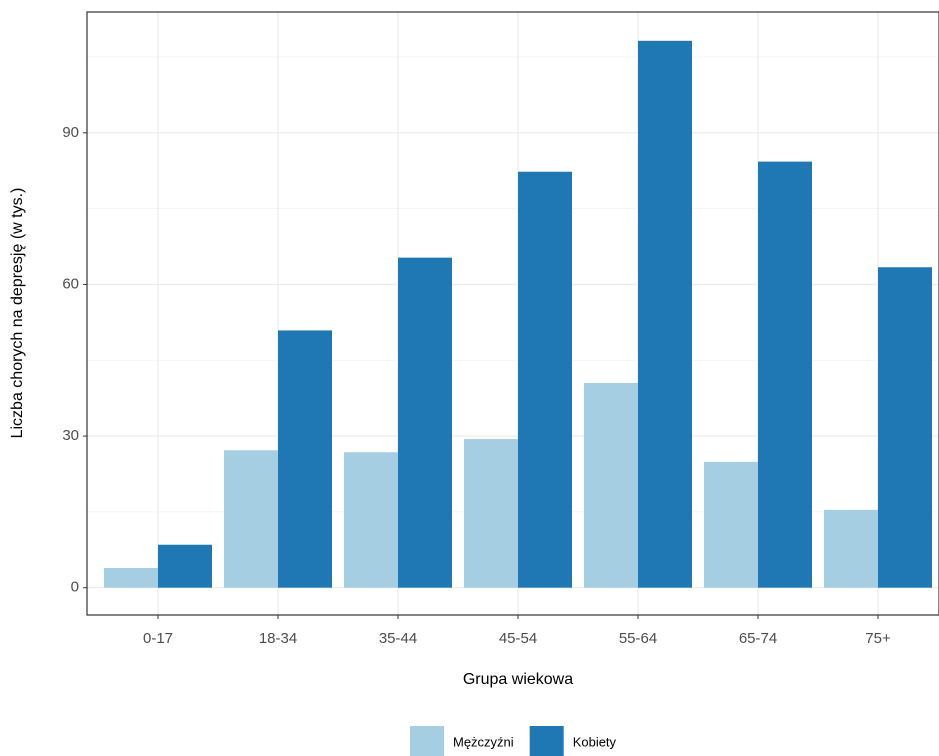 The height and width of the screenshot is (756, 939). I want to click on x-tick-label: 0-17, so click(158, 638).